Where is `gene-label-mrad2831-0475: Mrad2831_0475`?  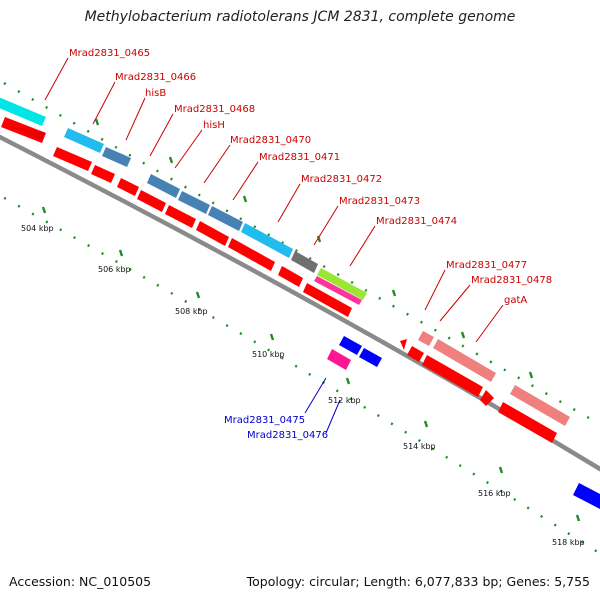 gene-label-mrad2831-0475: Mrad2831_0475 is located at coordinates (264, 420).